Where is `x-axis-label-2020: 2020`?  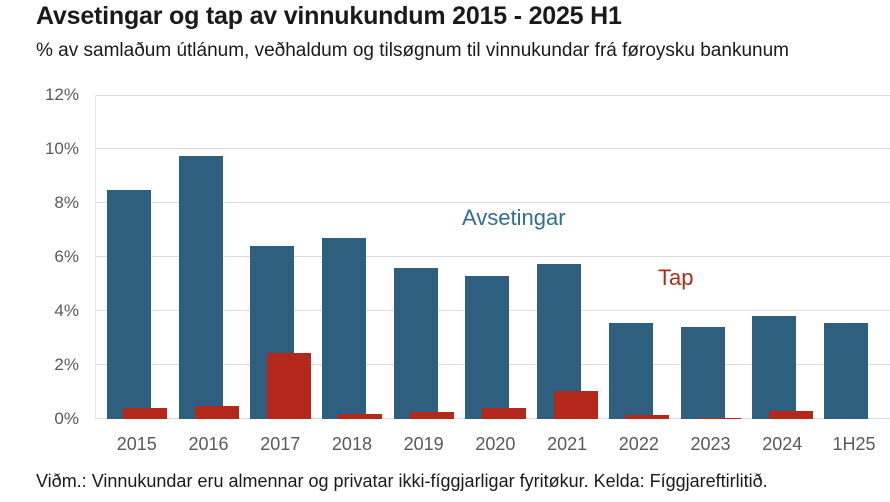 x-axis-label-2020: 2020 is located at coordinates (495, 444).